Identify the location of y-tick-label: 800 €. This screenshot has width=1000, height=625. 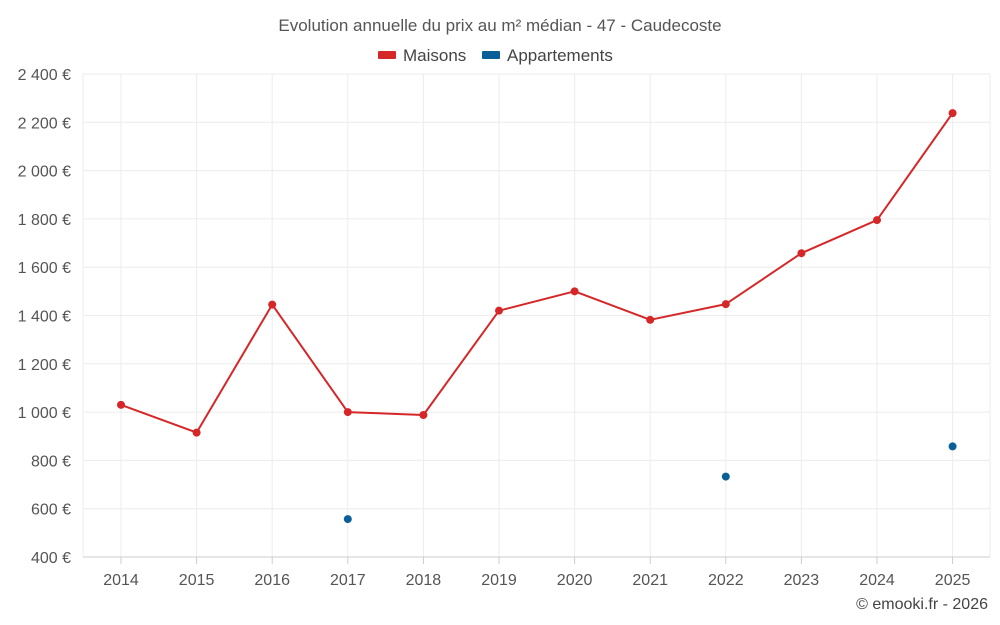
(51, 461).